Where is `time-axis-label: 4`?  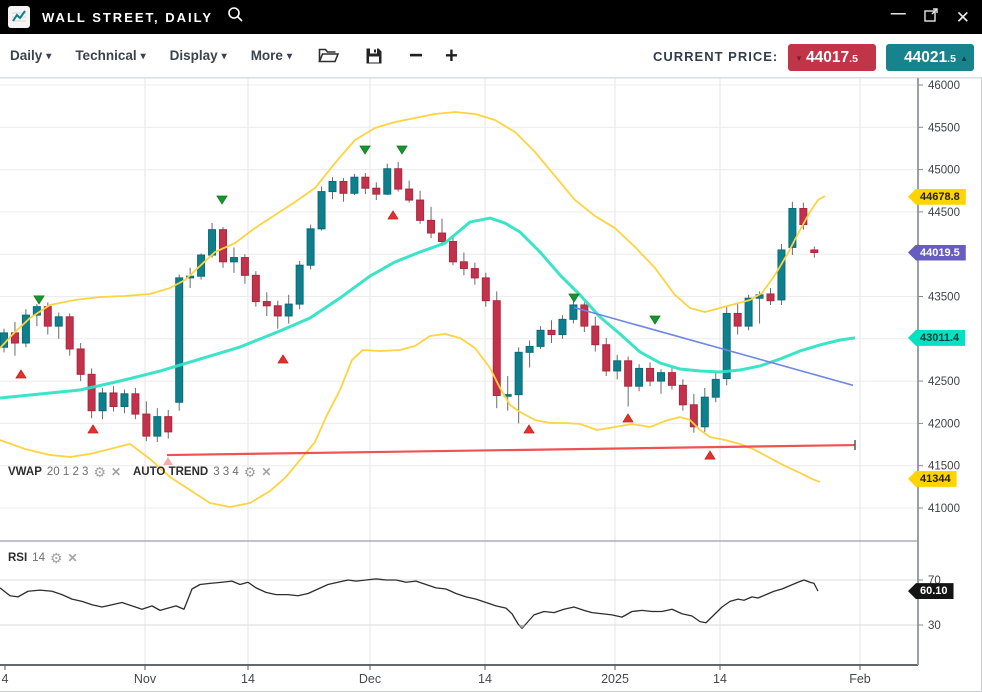 time-axis-label: 4 is located at coordinates (5, 679).